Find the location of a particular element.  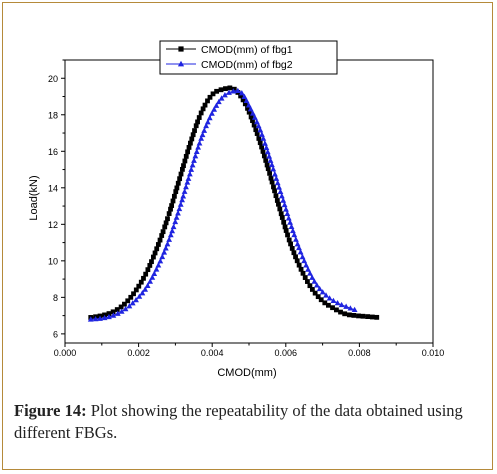

legend-marker-square is located at coordinates (181, 49).